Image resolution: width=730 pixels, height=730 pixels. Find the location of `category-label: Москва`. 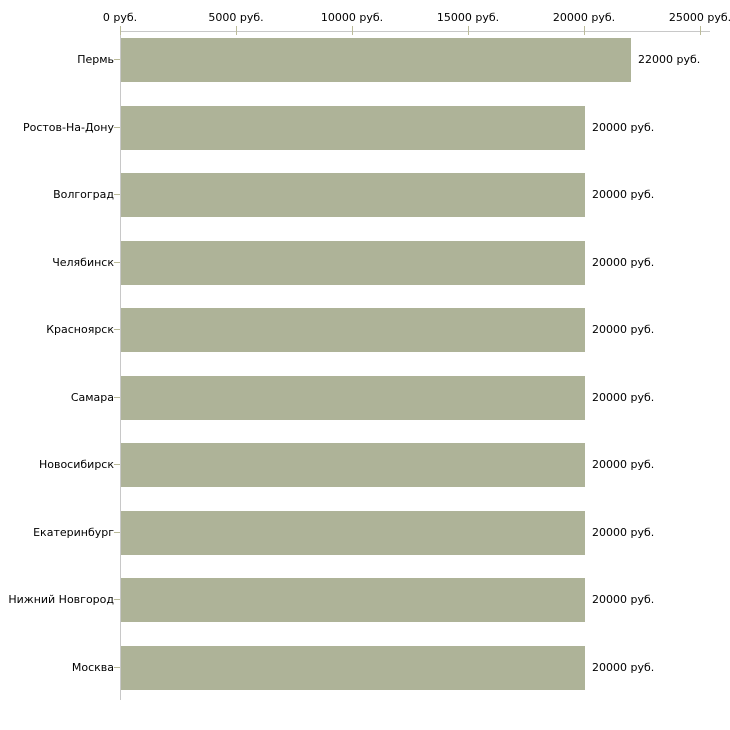

category-label: Москва is located at coordinates (92, 667).